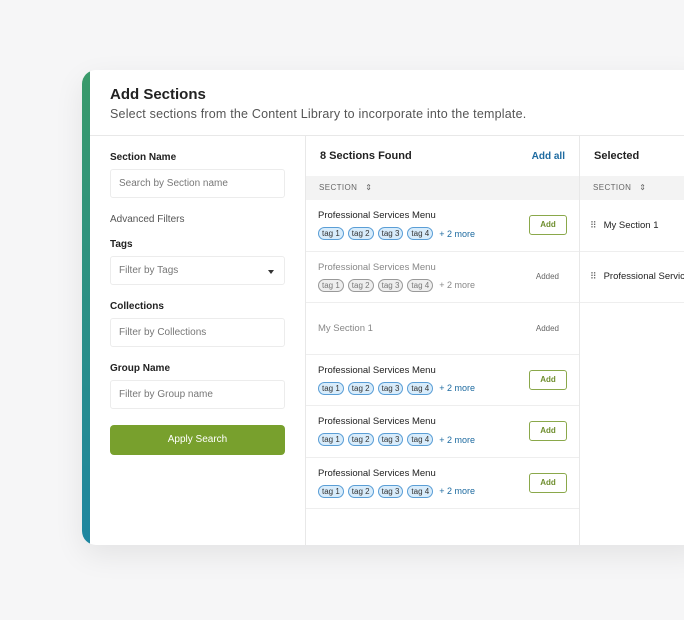  What do you see at coordinates (121, 244) in the screenshot?
I see `tags-label: Tags` at bounding box center [121, 244].